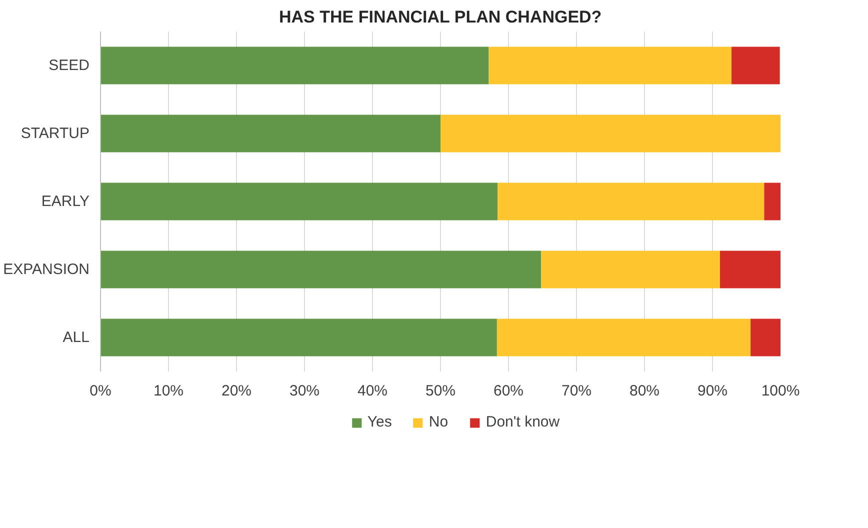  Describe the element at coordinates (372, 391) in the screenshot. I see `x-tick-label: 40%` at that location.